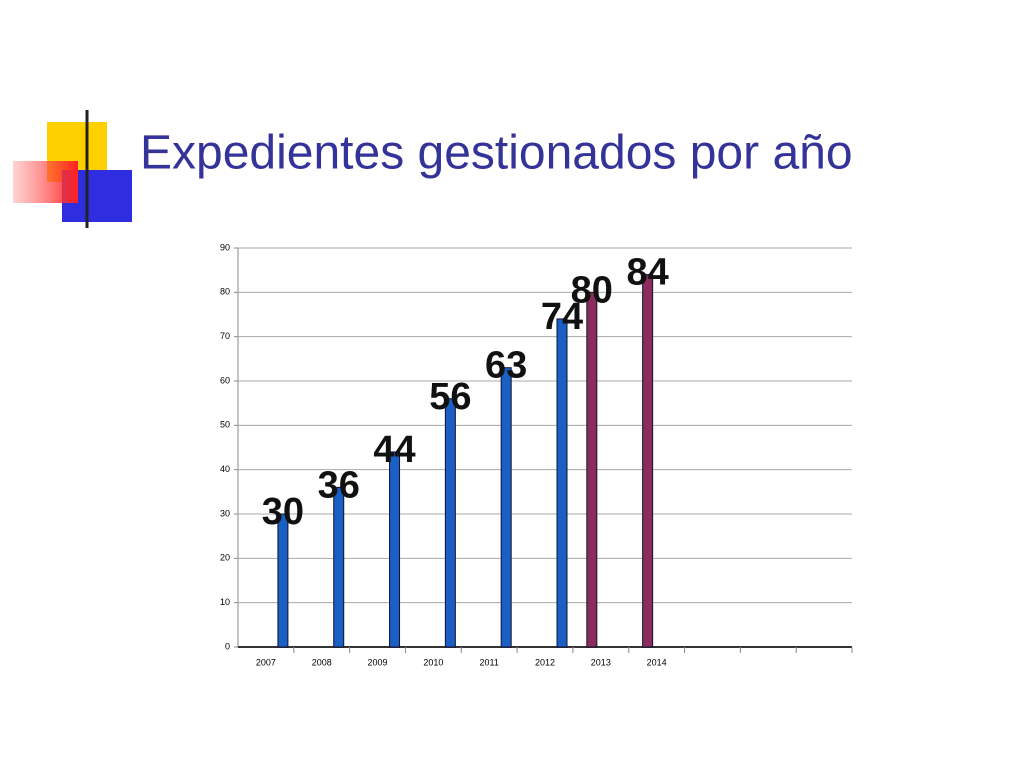 This screenshot has height=773, width=1024. What do you see at coordinates (283, 512) in the screenshot?
I see `data-label: 30` at bounding box center [283, 512].